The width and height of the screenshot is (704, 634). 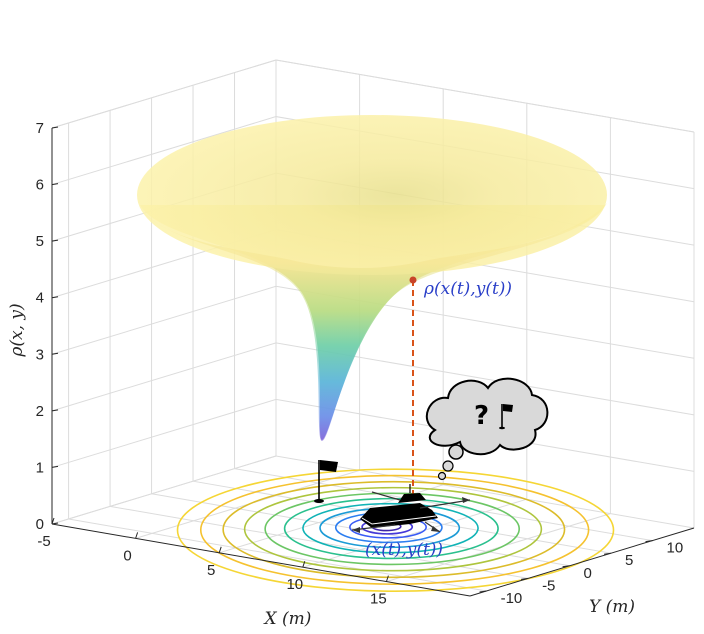 I want to click on x-tick-label: 0, so click(x=127, y=555).